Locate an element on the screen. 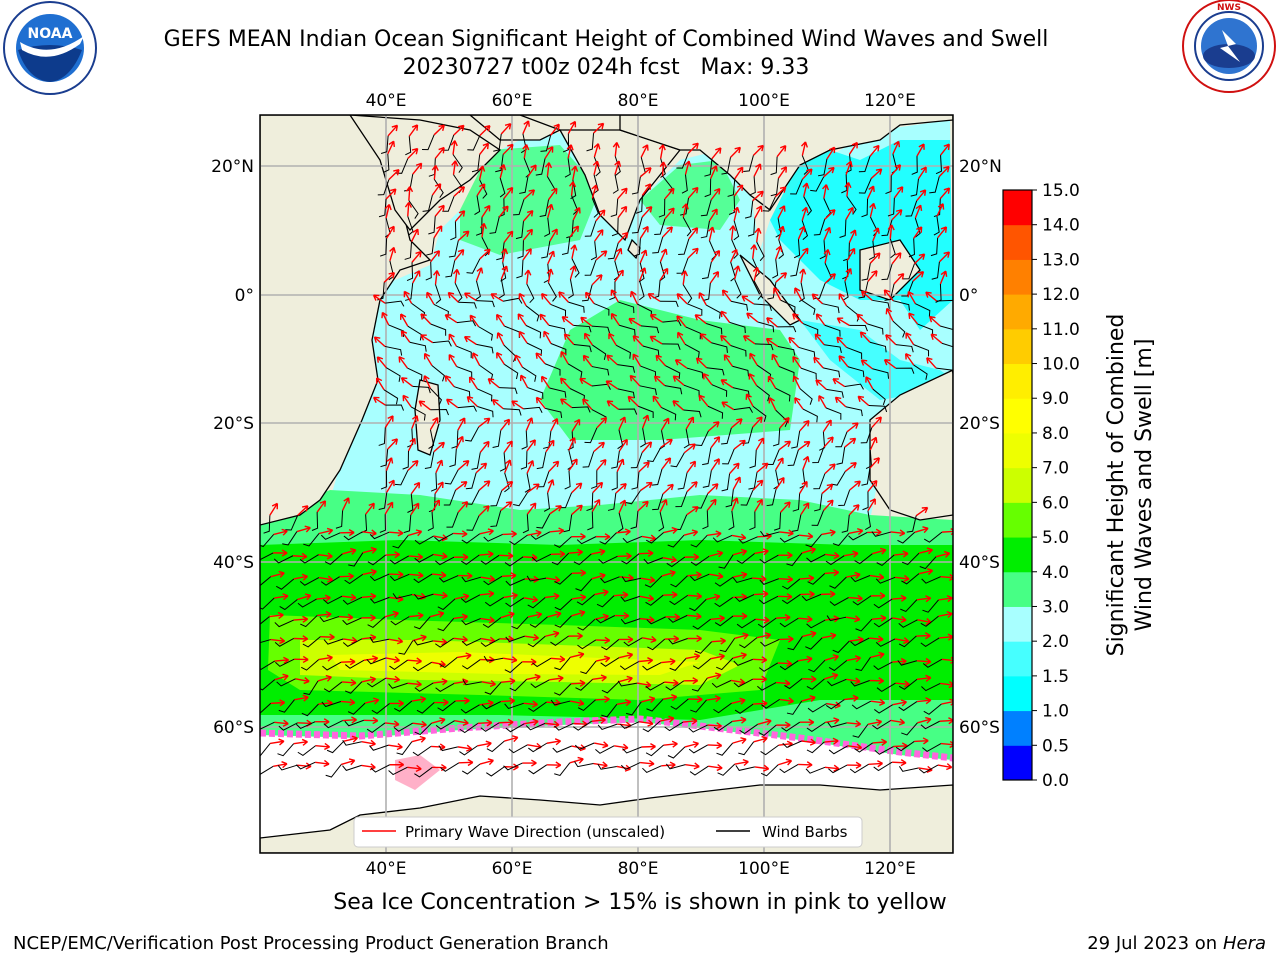  colorbar-tick-label: 3.0 is located at coordinates (1055, 607).